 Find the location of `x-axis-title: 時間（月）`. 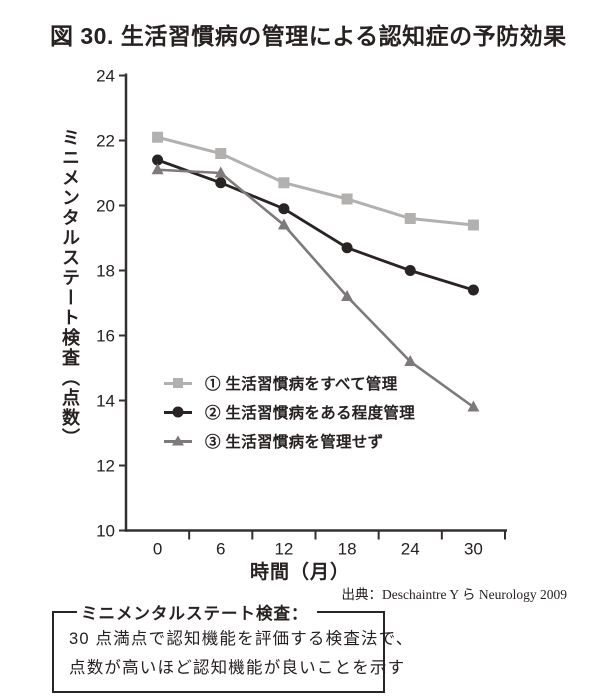

x-axis-title: 時間（月） is located at coordinates (299, 572).